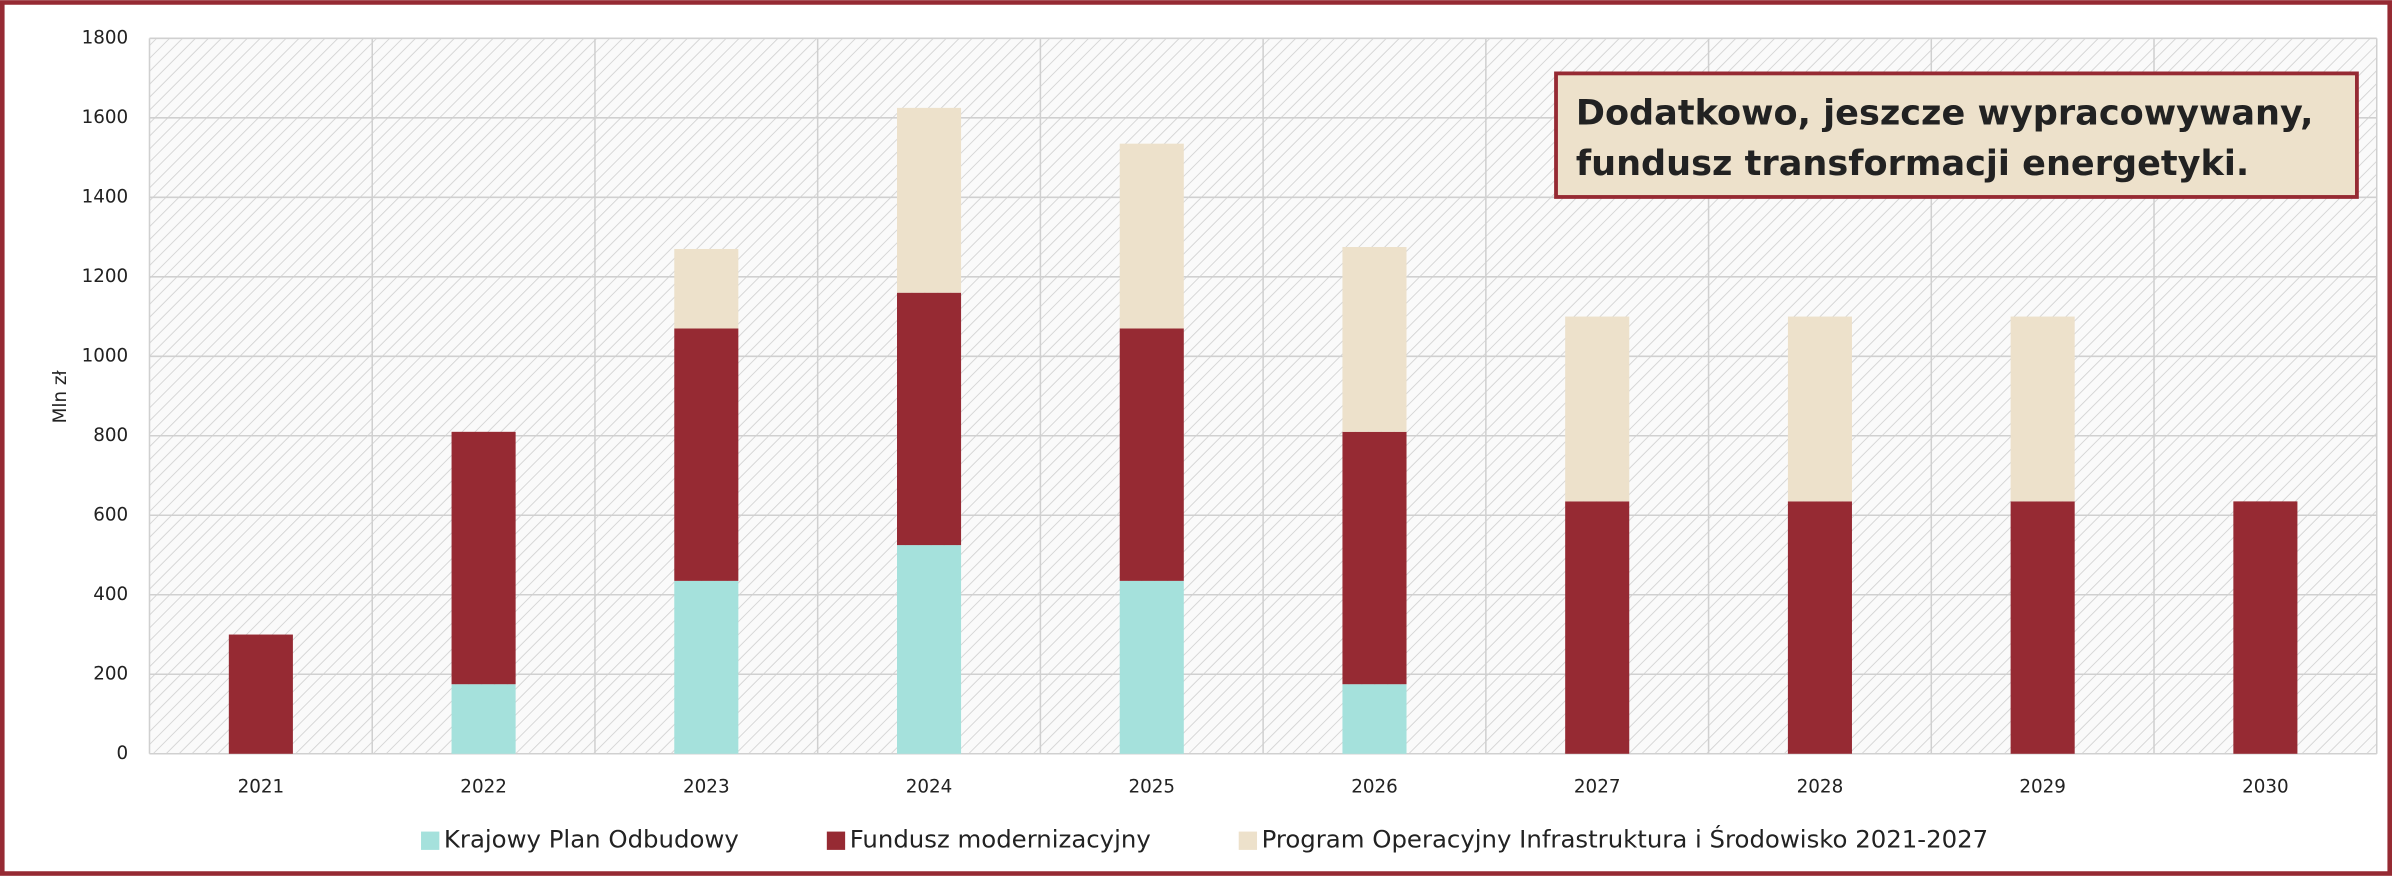 This screenshot has height=880, width=2392. Describe the element at coordinates (1374, 786) in the screenshot. I see `x-tick-label: 2026` at that location.